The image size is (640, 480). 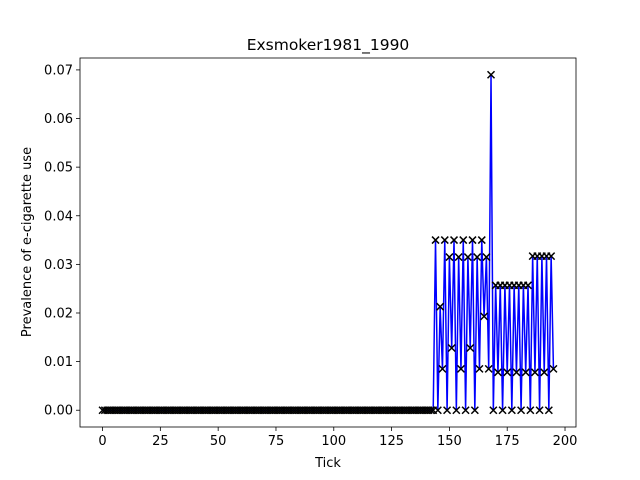 I want to click on x-tick-label: 175, so click(x=507, y=441).